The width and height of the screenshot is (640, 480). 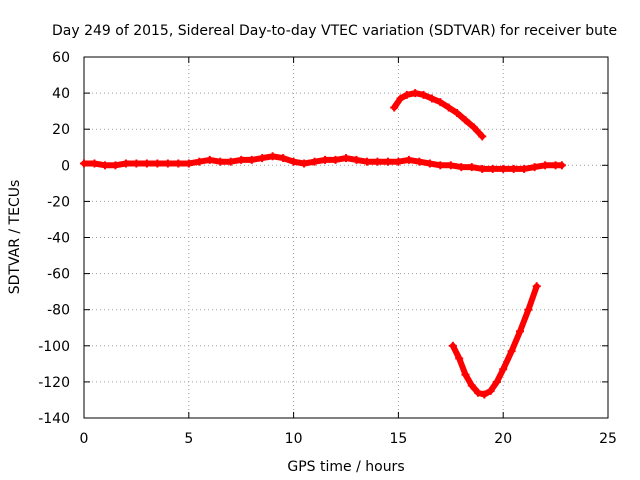 I want to click on y-tick-label: -120, so click(x=54, y=383).